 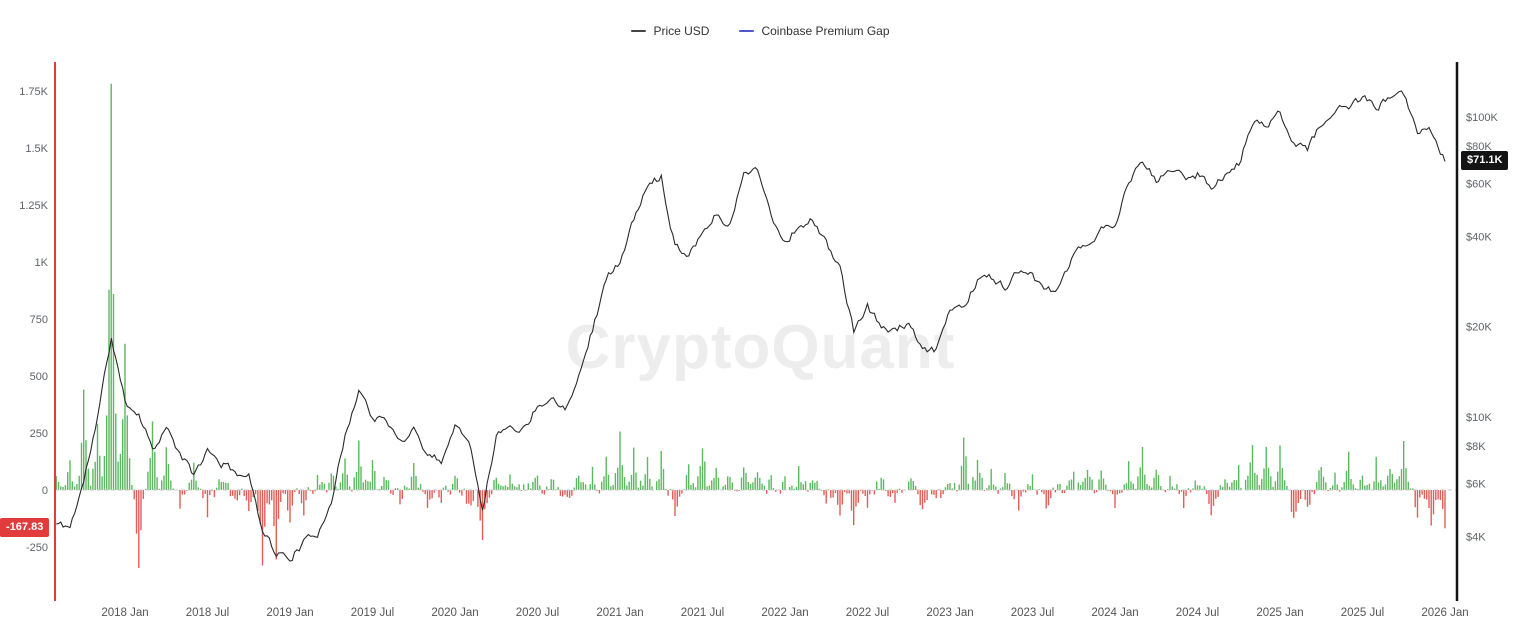 What do you see at coordinates (39, 320) in the screenshot?
I see `left-axis-tick: 750` at bounding box center [39, 320].